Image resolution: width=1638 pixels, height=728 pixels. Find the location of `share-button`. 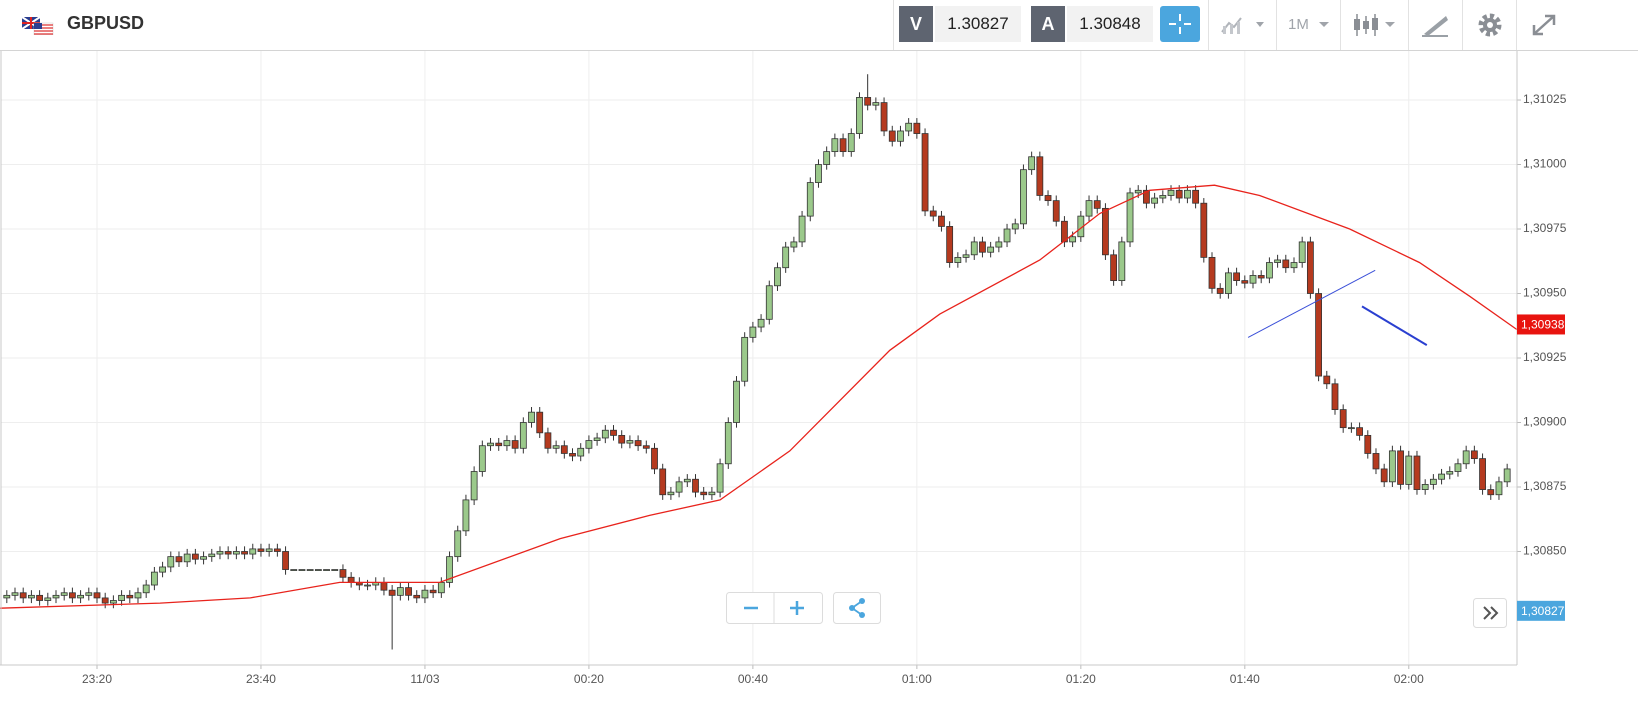

share-button is located at coordinates (857, 608).